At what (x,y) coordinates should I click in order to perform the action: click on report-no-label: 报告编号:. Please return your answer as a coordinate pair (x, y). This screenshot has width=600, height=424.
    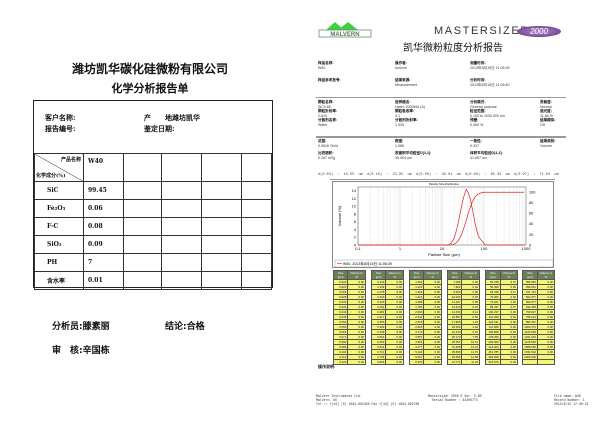
    Looking at the image, I should click on (60, 128).